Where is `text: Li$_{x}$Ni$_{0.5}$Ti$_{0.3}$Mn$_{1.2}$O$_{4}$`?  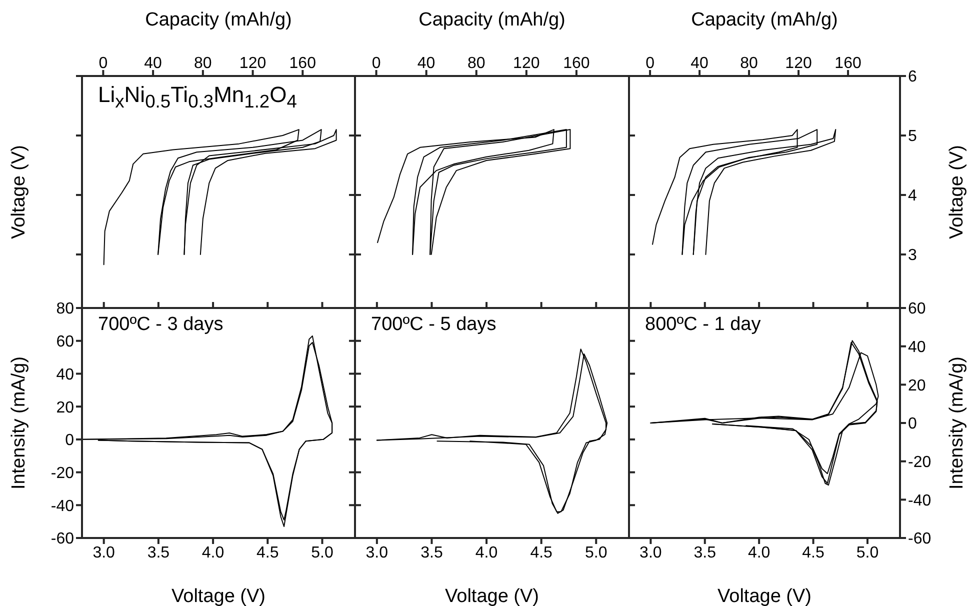 text: Li$_{x}$Ni$_{0.5}$Ti$_{0.3}$Mn$_{1.2}$O$_{4}$ is located at coordinates (197, 97).